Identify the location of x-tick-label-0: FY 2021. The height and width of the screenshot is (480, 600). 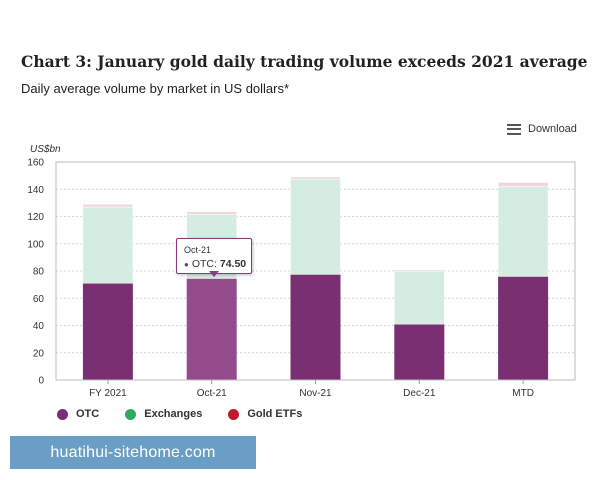
(108, 393).